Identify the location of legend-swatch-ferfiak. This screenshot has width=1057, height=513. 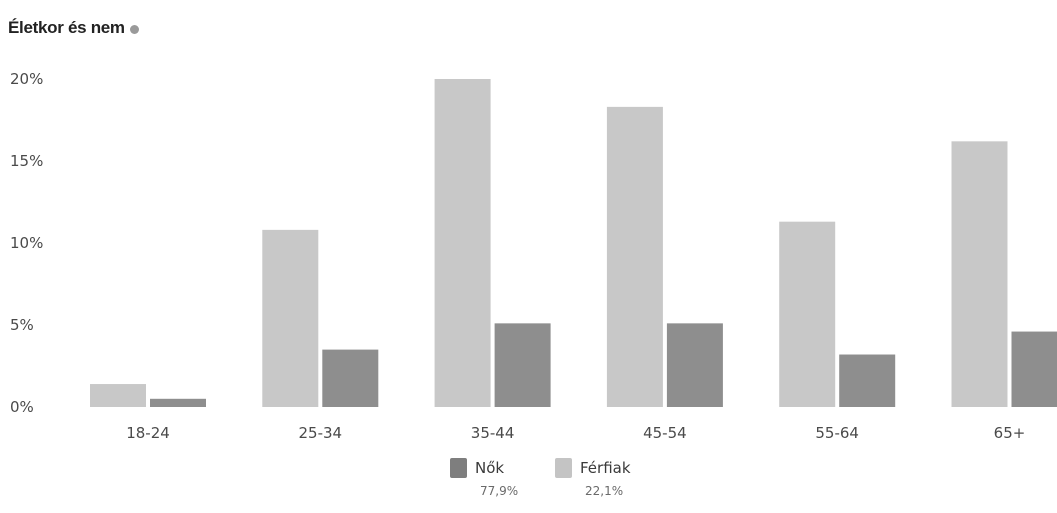
(563, 468).